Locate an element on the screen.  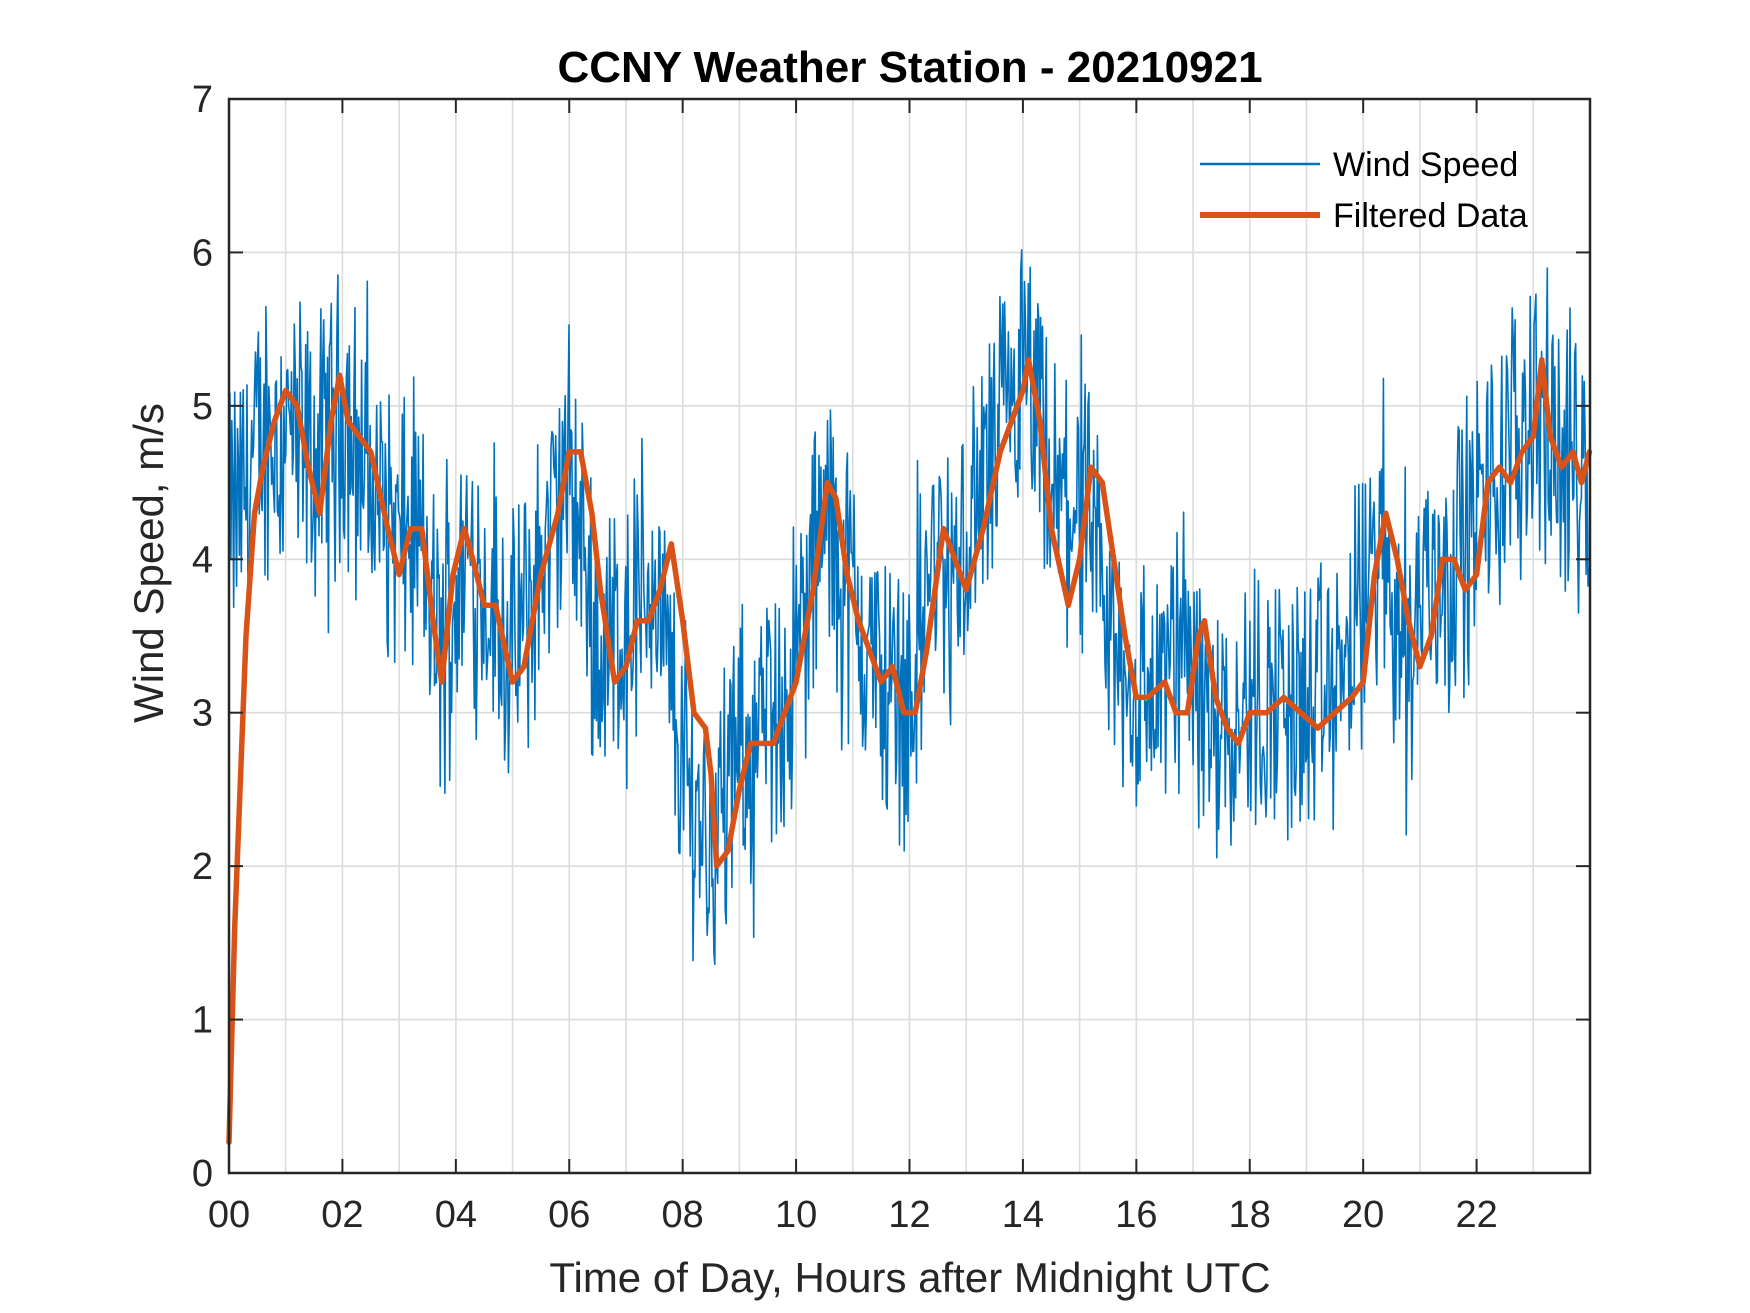
y-tick-label-7: 7 is located at coordinates (202, 100).